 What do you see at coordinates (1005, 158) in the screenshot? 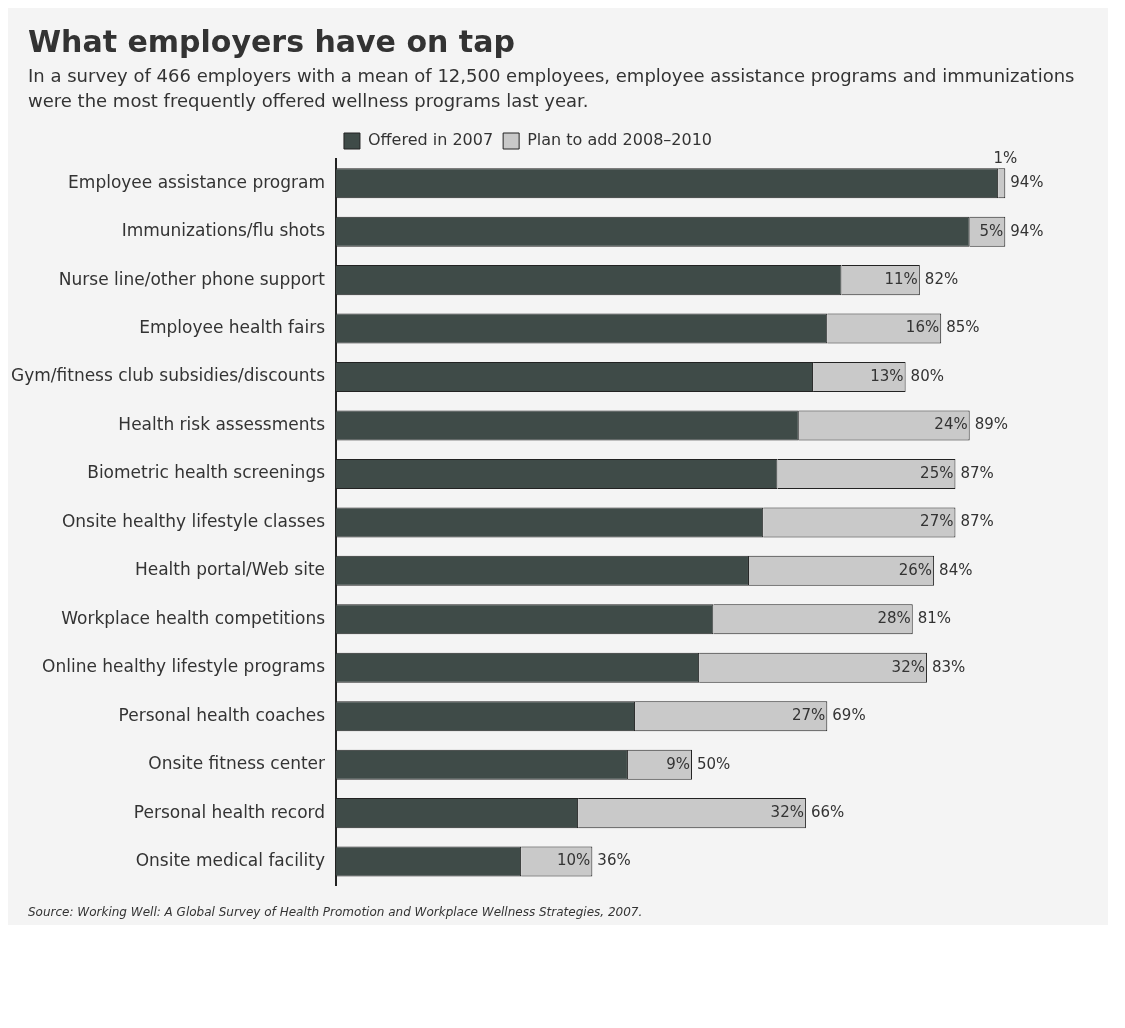
I see `data-label: 1%` at bounding box center [1005, 158].